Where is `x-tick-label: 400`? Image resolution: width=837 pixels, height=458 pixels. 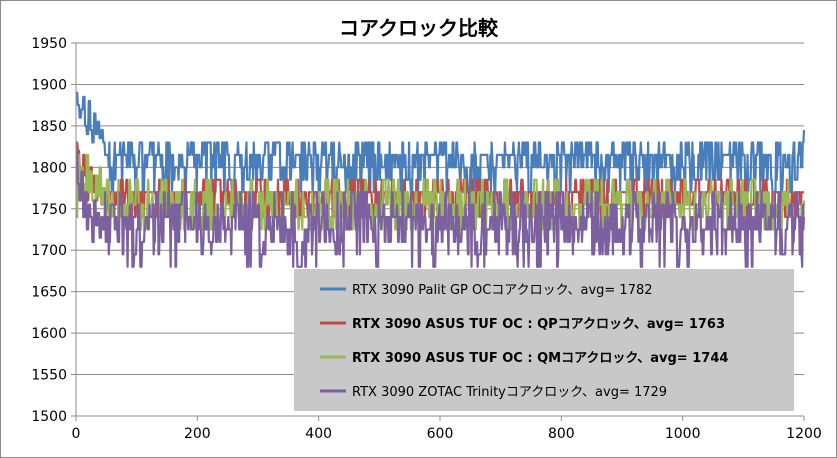 x-tick-label: 400 is located at coordinates (318, 434).